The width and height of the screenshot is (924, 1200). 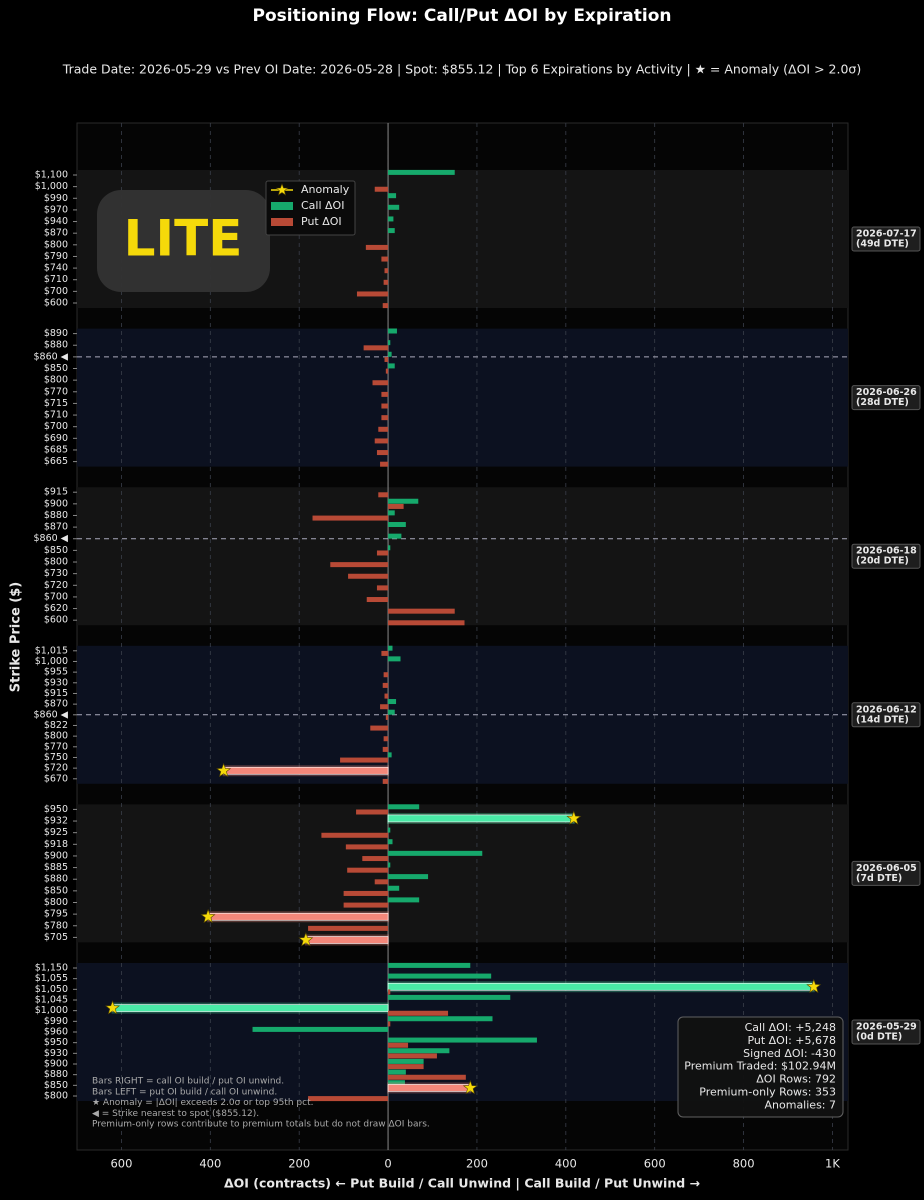 I want to click on strike-label: $770, so click(x=56, y=391).